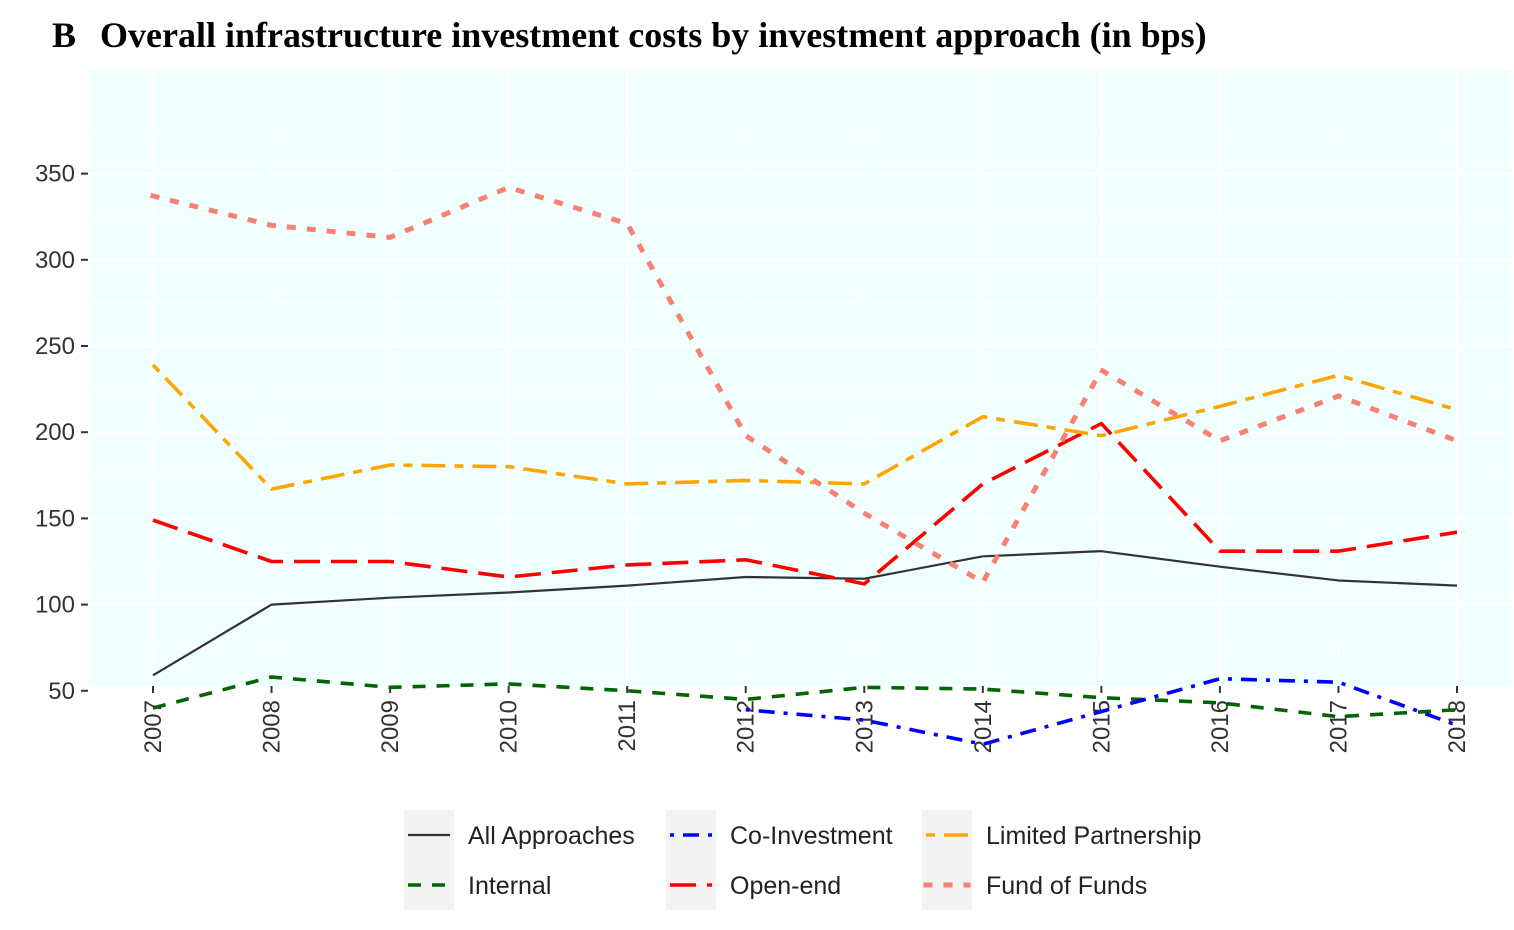  Describe the element at coordinates (55, 346) in the screenshot. I see `y-tick-label: 250` at that location.